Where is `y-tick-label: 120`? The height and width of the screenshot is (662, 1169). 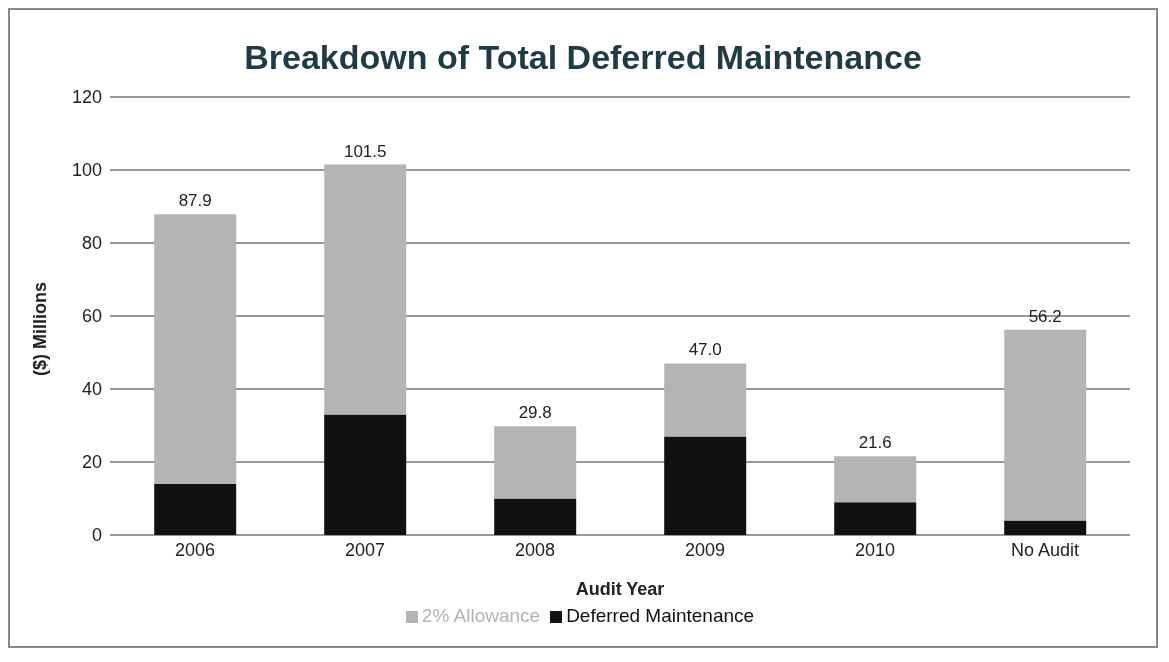 y-tick-label: 120 is located at coordinates (86, 97).